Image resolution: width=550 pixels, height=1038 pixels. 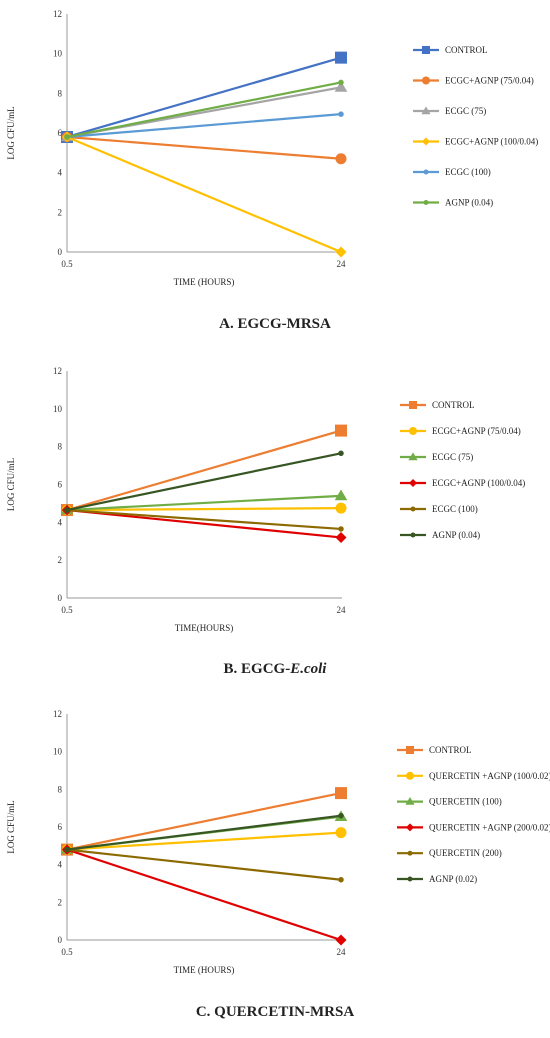 I want to click on caption-b: B. EGCG-E.coli, so click(x=275, y=669).